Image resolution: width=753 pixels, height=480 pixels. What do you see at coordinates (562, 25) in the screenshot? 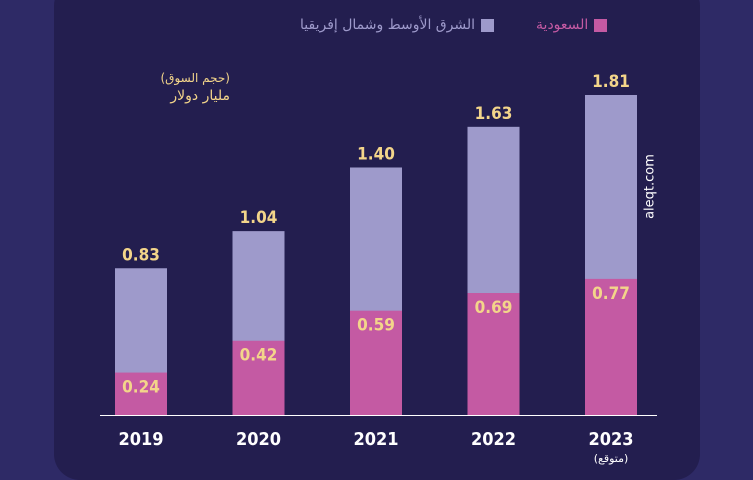
I see `legend-label-saudi: السعودية` at bounding box center [562, 25].